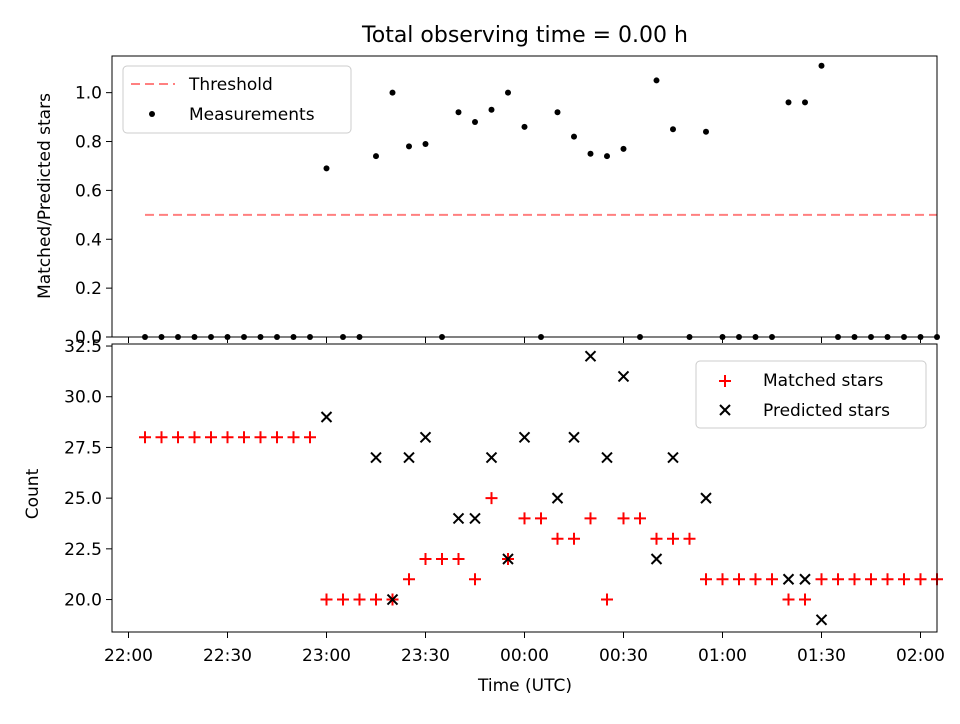  I want to click on top-title: Total observing time = 0.00 h, so click(524, 35).